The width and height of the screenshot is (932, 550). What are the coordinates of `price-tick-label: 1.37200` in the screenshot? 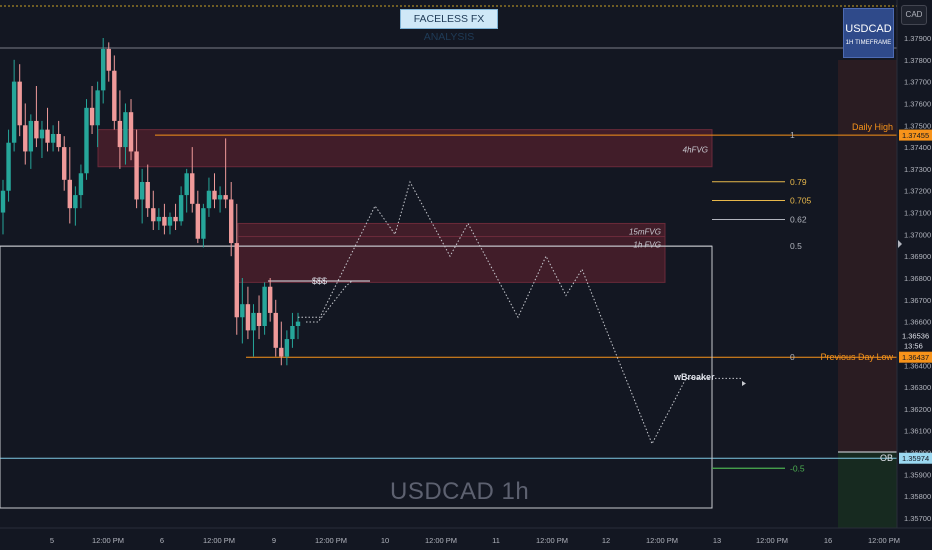 It's located at (917, 191).